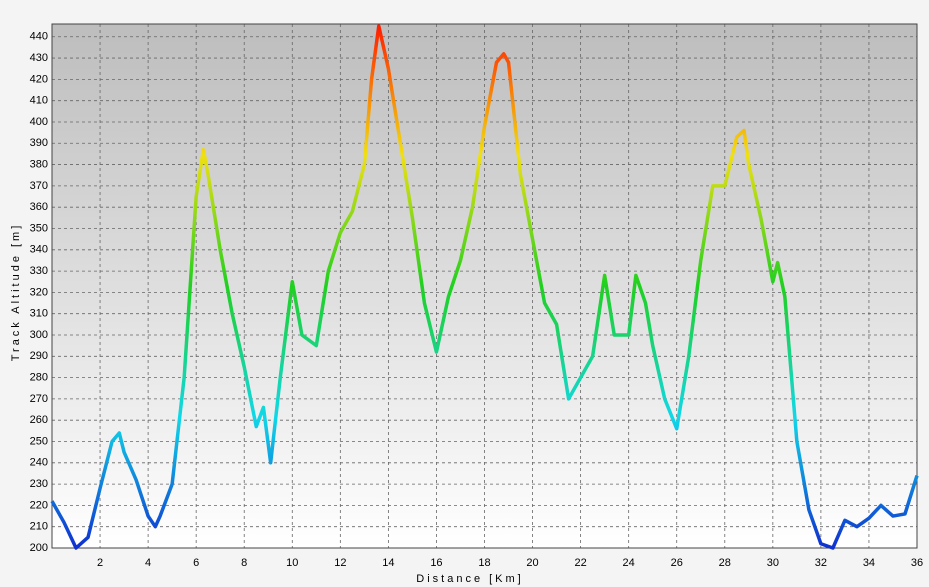 The width and height of the screenshot is (929, 587). I want to click on x-tick-label: 32, so click(821, 563).